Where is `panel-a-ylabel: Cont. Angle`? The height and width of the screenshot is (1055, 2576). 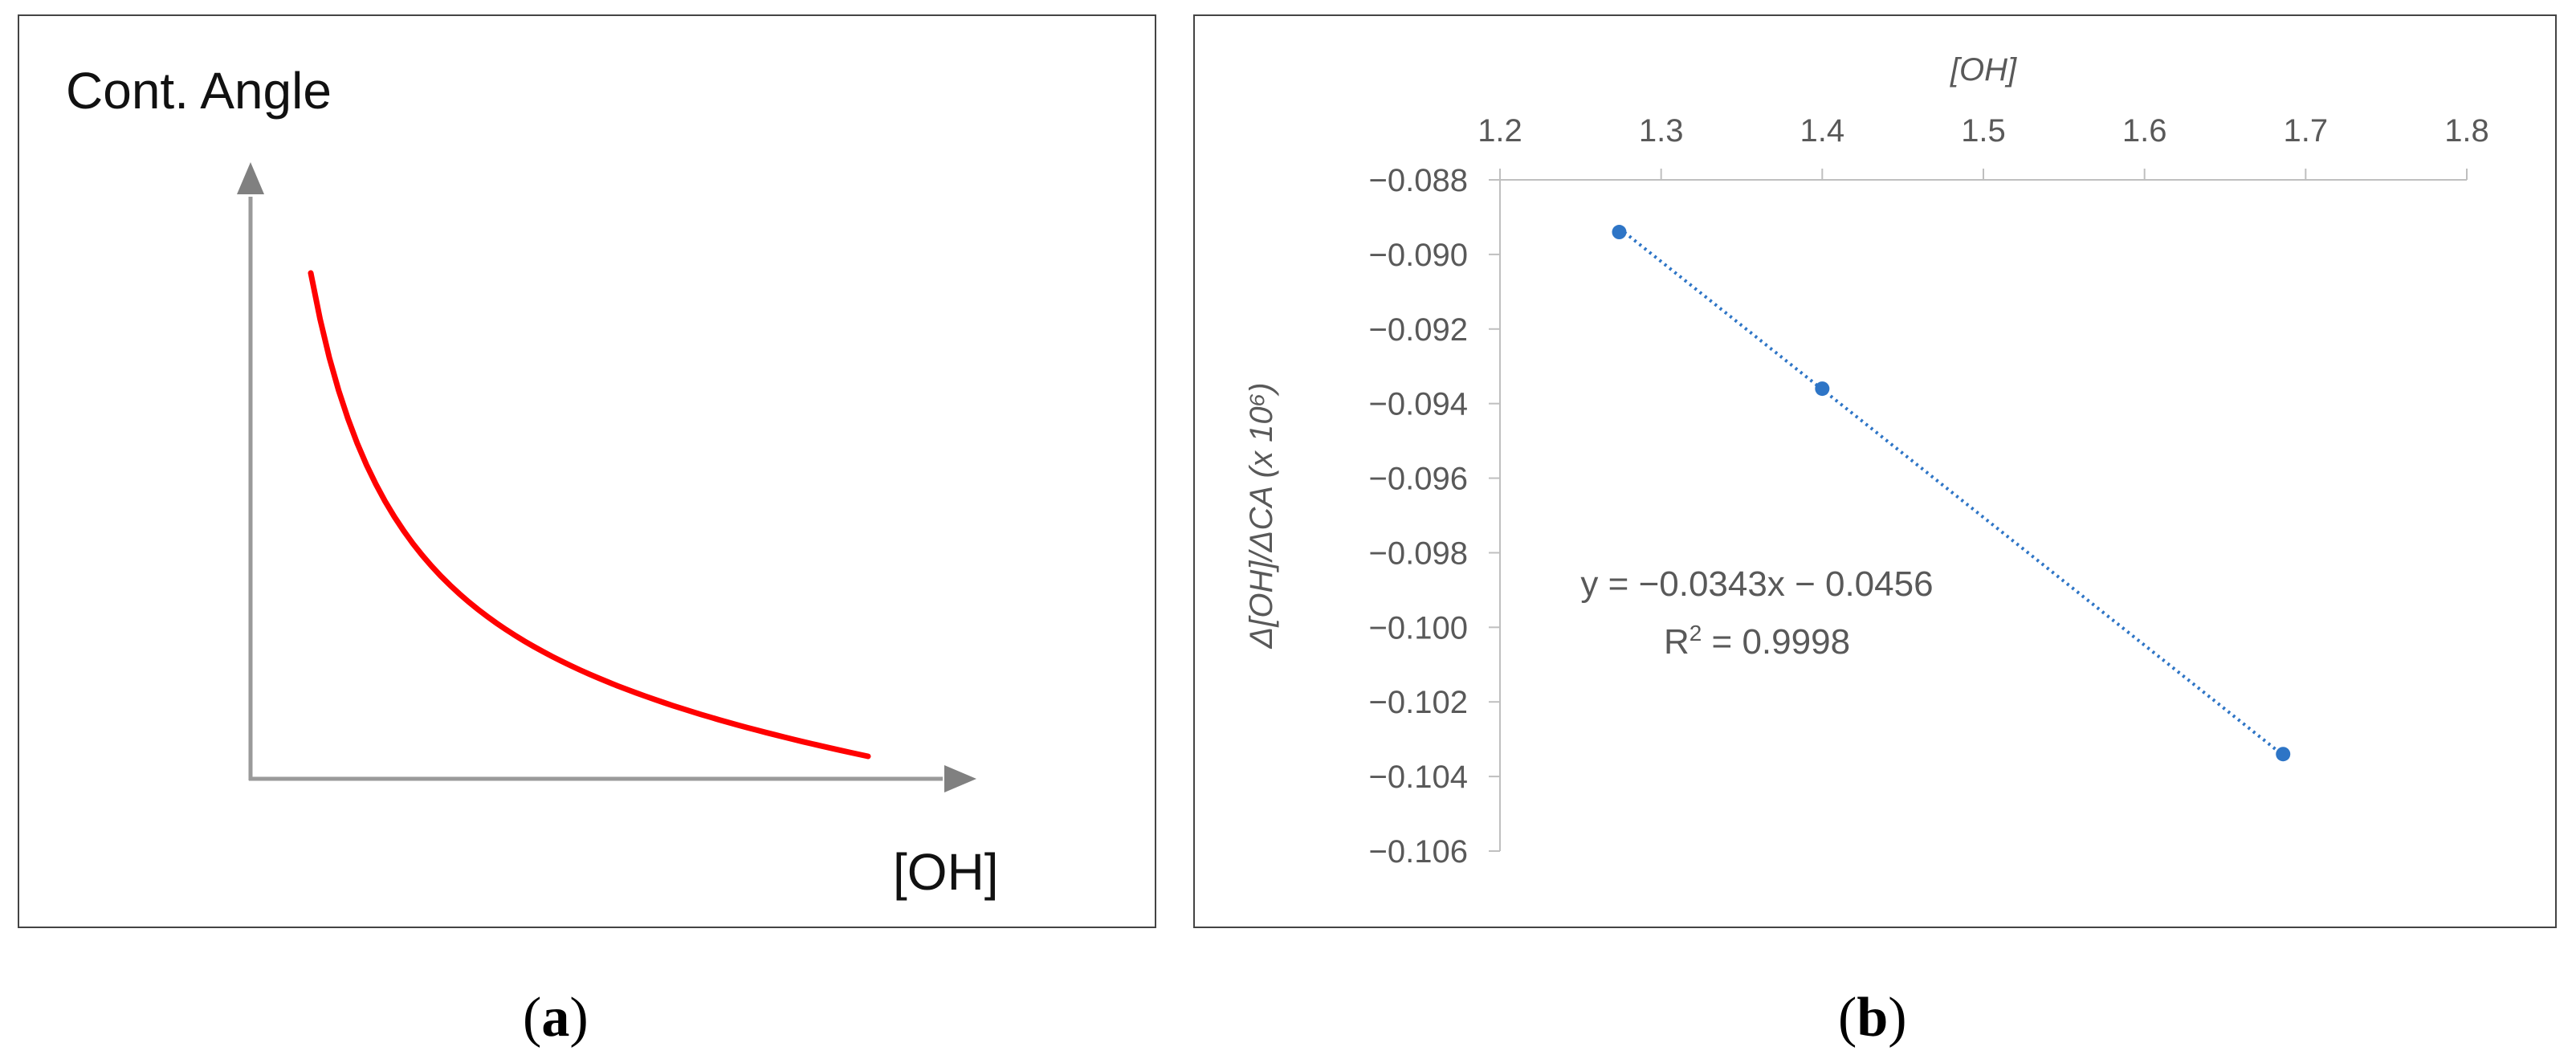
panel-a-ylabel: Cont. Angle is located at coordinates (199, 91).